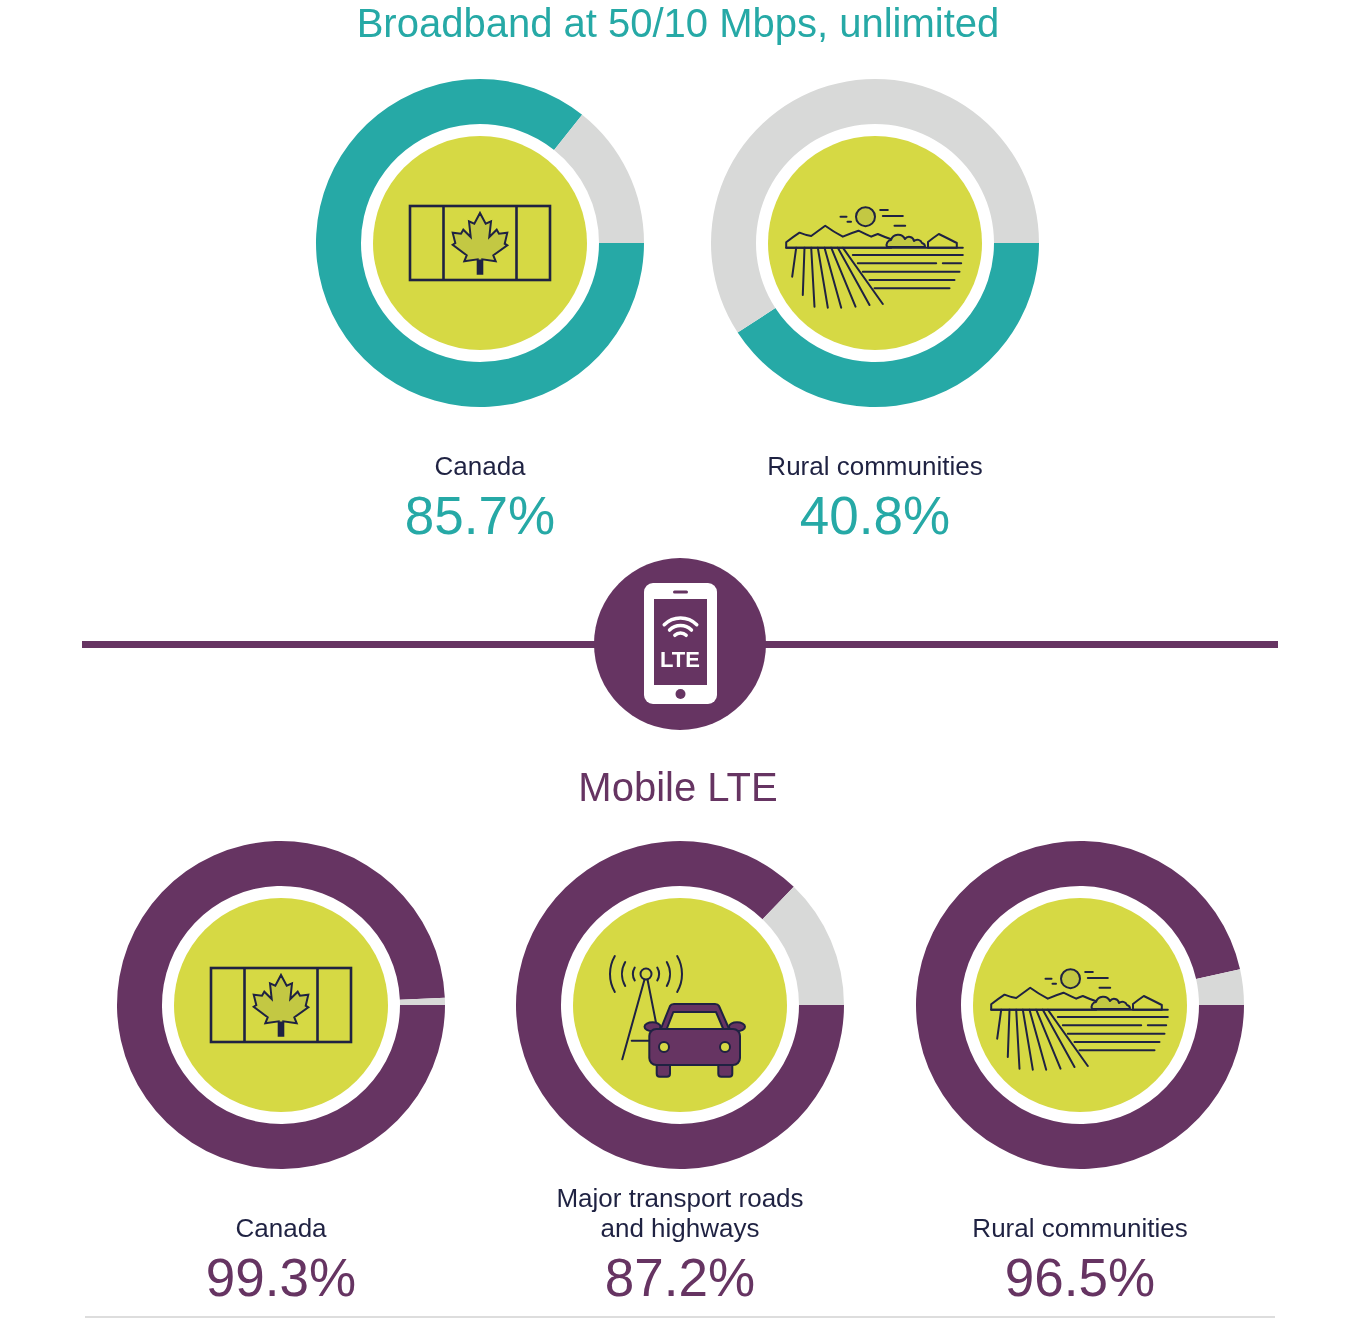 The height and width of the screenshot is (1320, 1356). Describe the element at coordinates (281, 1277) in the screenshot. I see `data-label: 99.3%` at that location.